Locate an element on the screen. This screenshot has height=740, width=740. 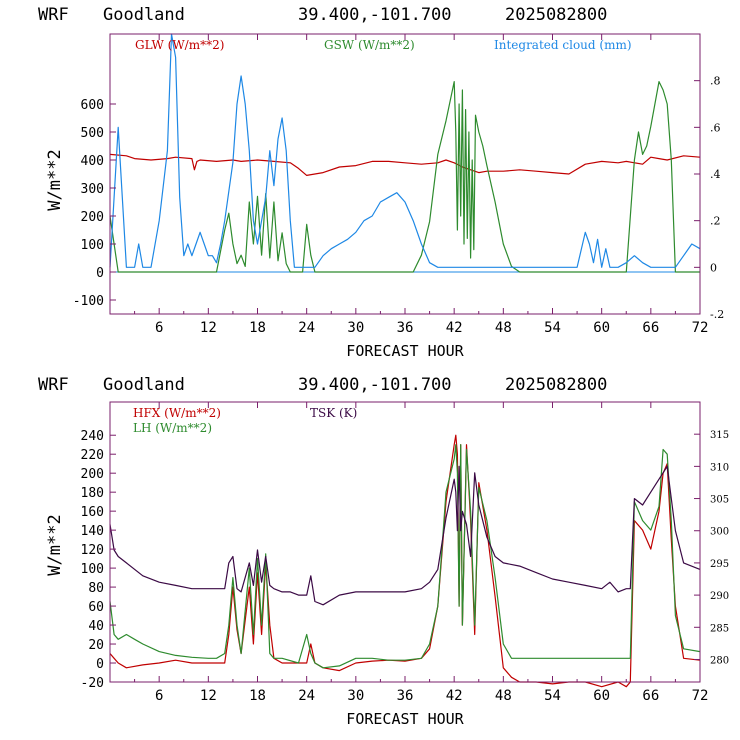
y-tick-label: 500 is located at coordinates (92, 133).